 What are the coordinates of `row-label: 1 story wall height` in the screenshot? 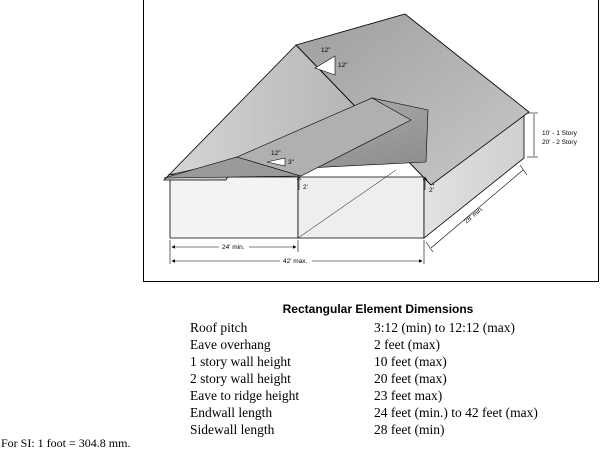 It's located at (240, 361).